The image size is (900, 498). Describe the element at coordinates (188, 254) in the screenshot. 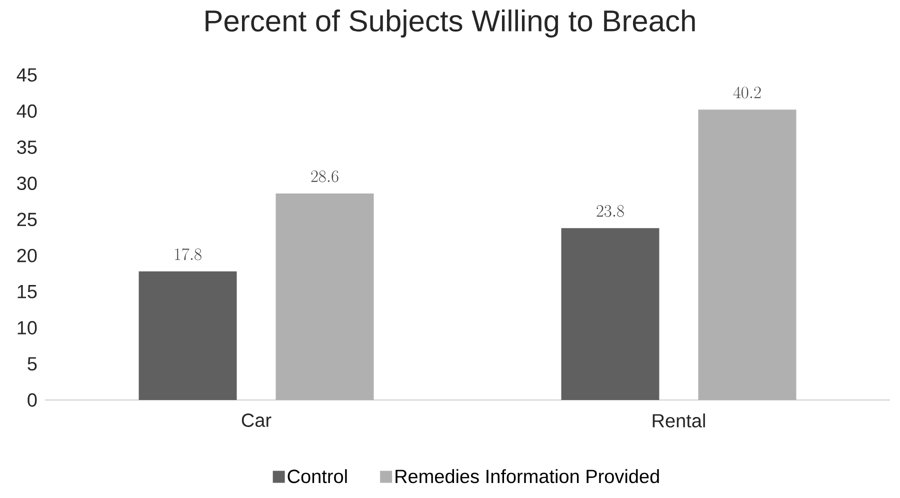

I see `data-label: 17.8` at that location.